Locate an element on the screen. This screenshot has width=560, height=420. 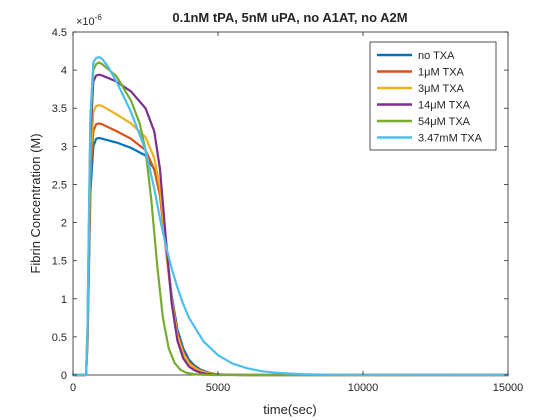
y-tick-label: 3 is located at coordinates (64, 147).